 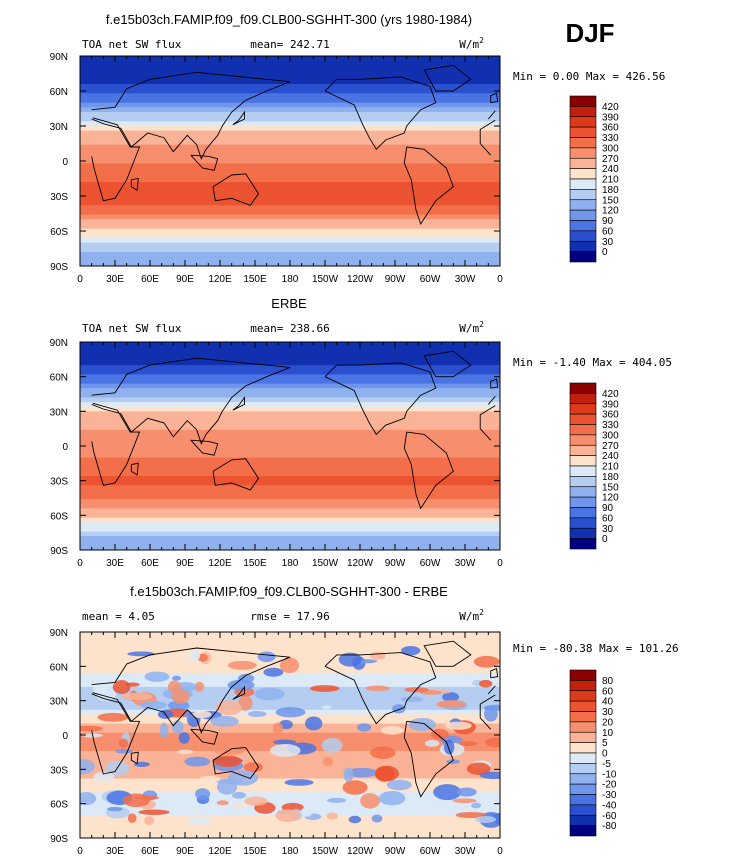 What do you see at coordinates (608, 681) in the screenshot?
I see `colorbar-label: 80` at bounding box center [608, 681].